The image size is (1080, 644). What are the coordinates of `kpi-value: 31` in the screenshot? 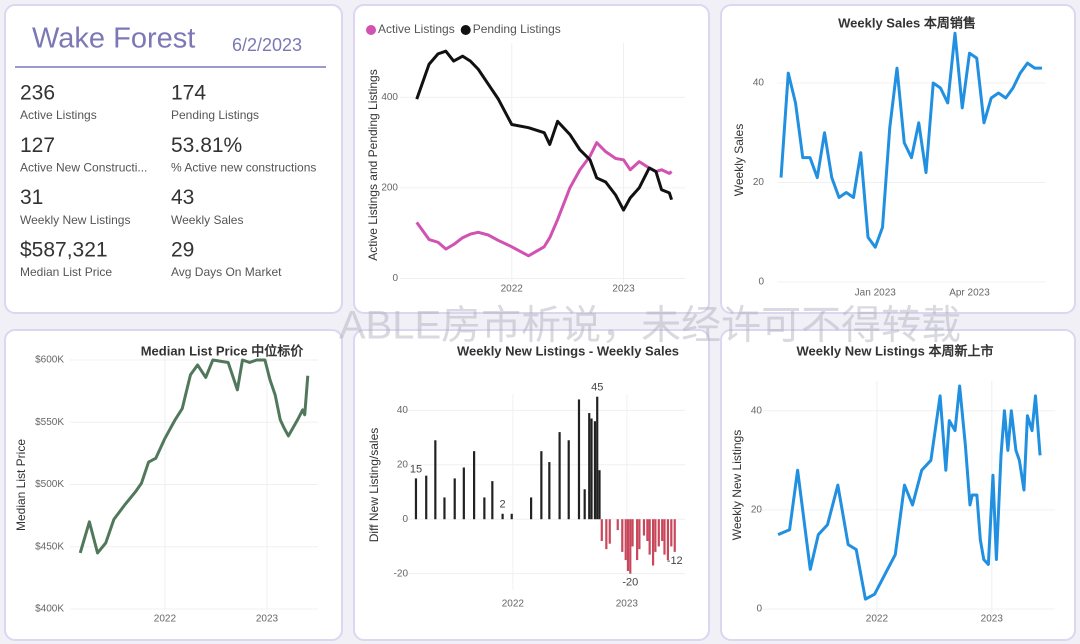 It's located at (31, 197).